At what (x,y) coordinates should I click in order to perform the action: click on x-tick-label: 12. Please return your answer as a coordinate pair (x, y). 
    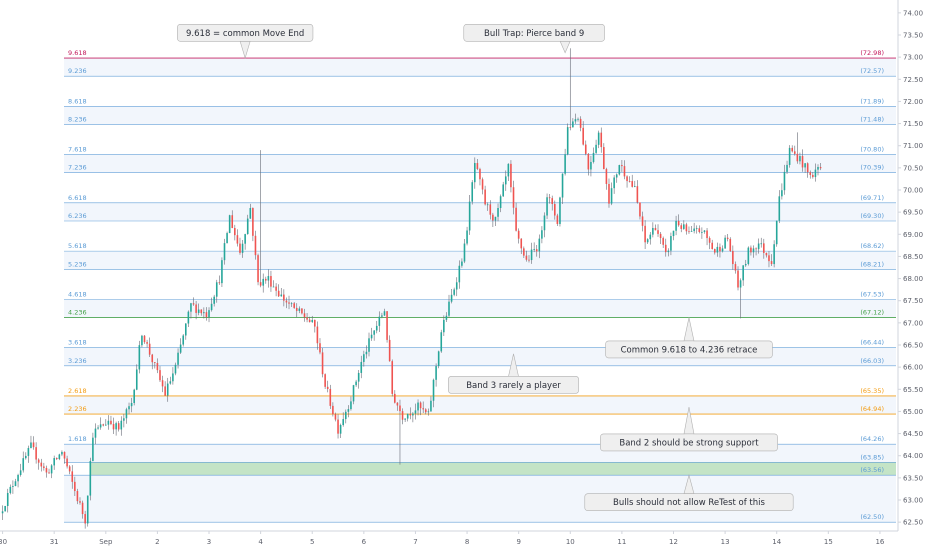
    Looking at the image, I should click on (673, 542).